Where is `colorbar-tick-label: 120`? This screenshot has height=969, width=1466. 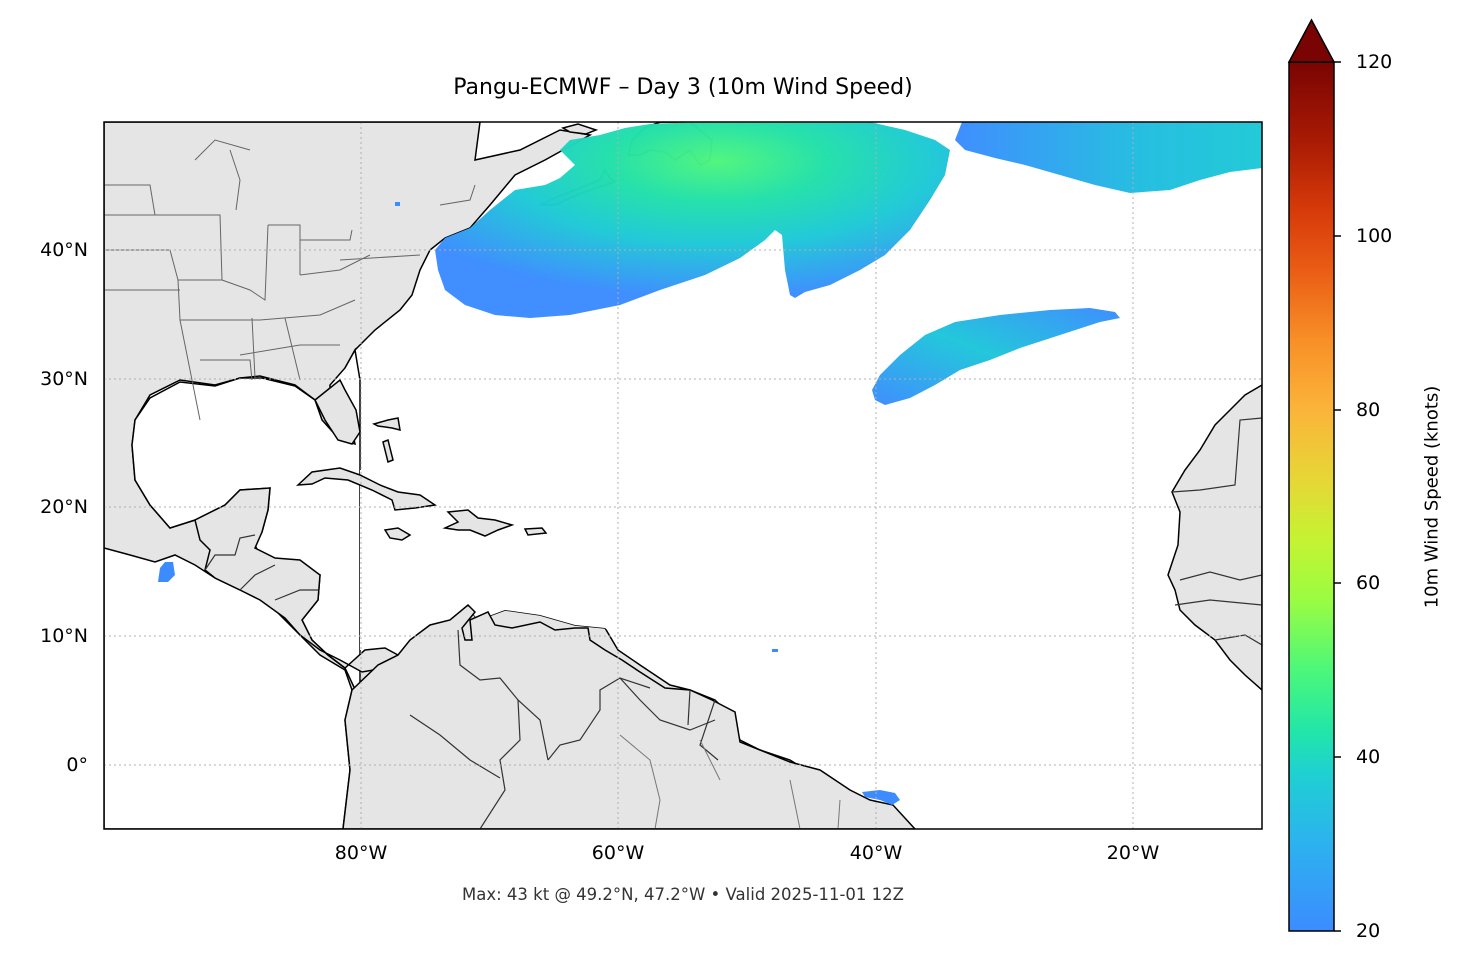
colorbar-tick-label: 120 is located at coordinates (1374, 62).